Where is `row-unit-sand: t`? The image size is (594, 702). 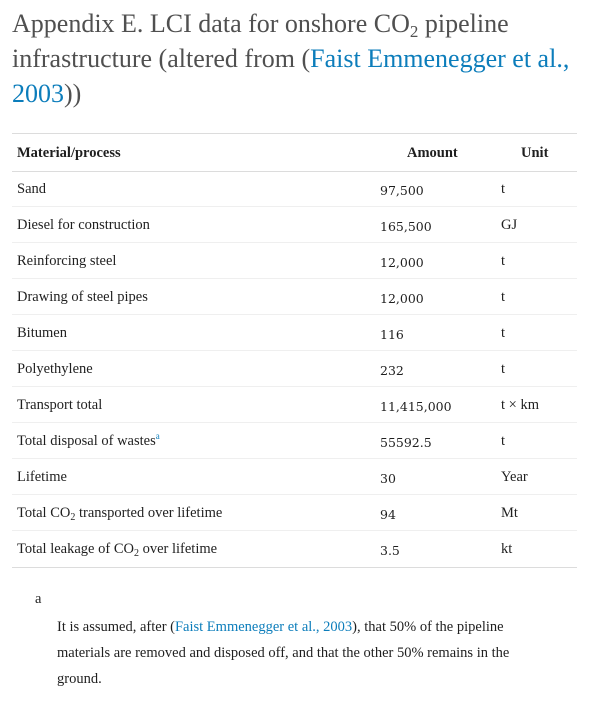
row-unit-sand: t is located at coordinates (503, 189).